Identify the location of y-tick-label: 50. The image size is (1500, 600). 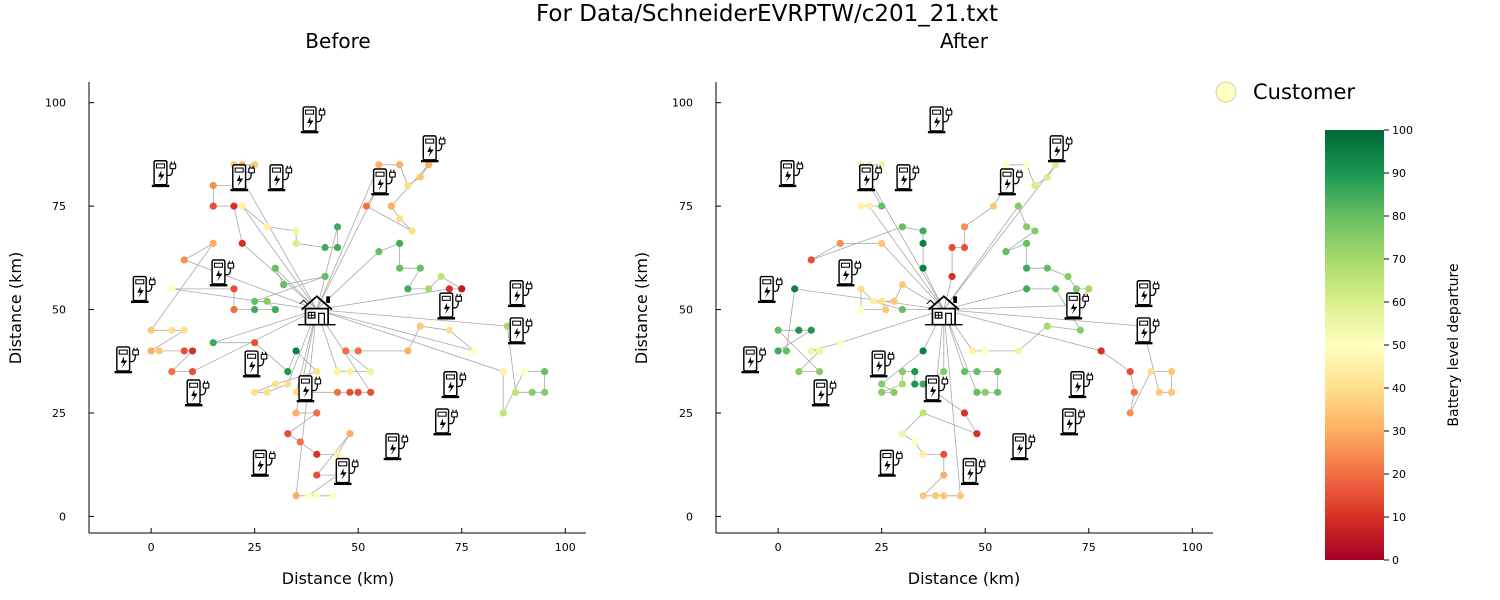
(59, 310).